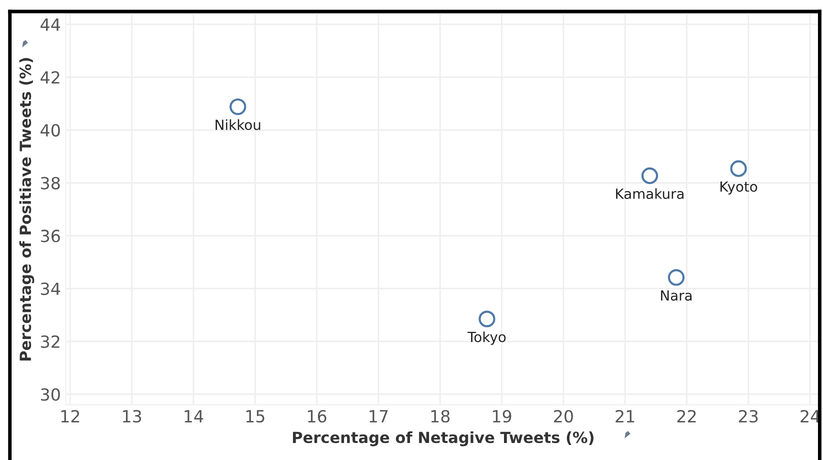  I want to click on x-tick-label: 12, so click(70, 416).